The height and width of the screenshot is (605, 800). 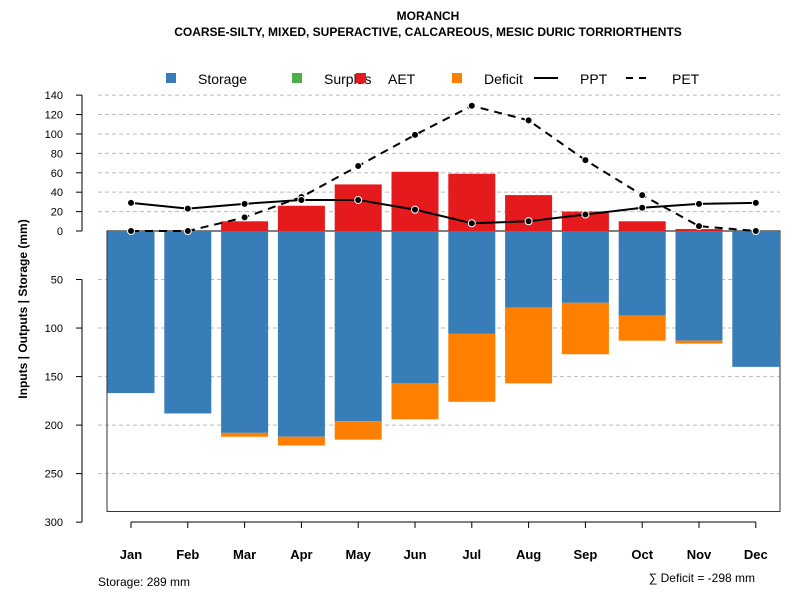 What do you see at coordinates (457, 78) in the screenshot?
I see `legend-swatch-deficit` at bounding box center [457, 78].